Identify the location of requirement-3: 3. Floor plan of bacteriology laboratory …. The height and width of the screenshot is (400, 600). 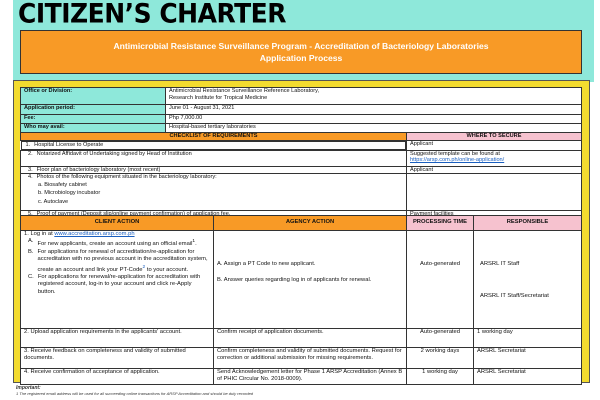
(213, 170).